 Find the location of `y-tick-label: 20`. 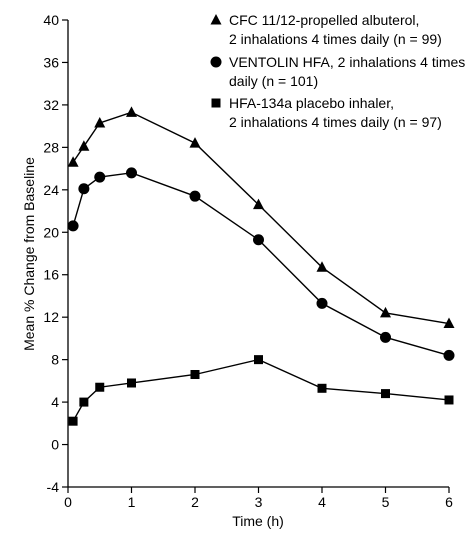

y-tick-label: 20 is located at coordinates (51, 232).